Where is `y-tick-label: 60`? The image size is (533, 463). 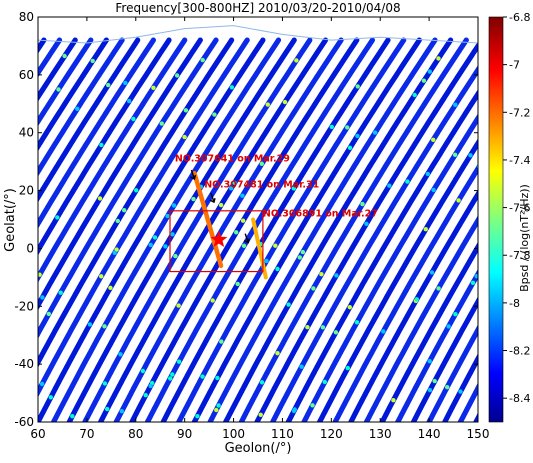 y-tick-label: 60 is located at coordinates (26, 75).